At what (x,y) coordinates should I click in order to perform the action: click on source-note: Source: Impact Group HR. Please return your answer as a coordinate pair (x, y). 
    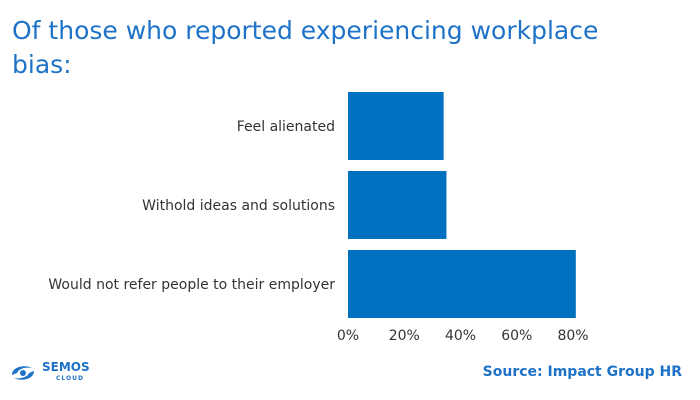
    Looking at the image, I should click on (582, 372).